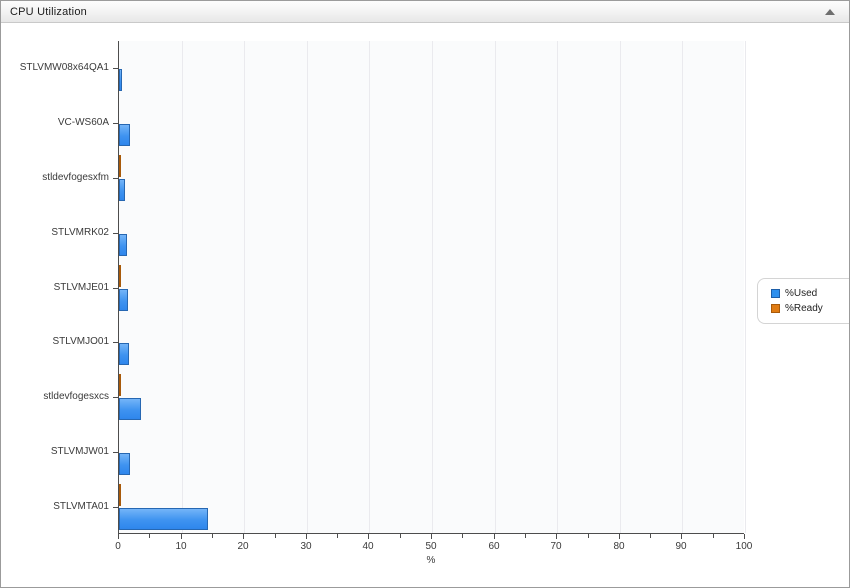  I want to click on x-tick-label: 90, so click(681, 546).